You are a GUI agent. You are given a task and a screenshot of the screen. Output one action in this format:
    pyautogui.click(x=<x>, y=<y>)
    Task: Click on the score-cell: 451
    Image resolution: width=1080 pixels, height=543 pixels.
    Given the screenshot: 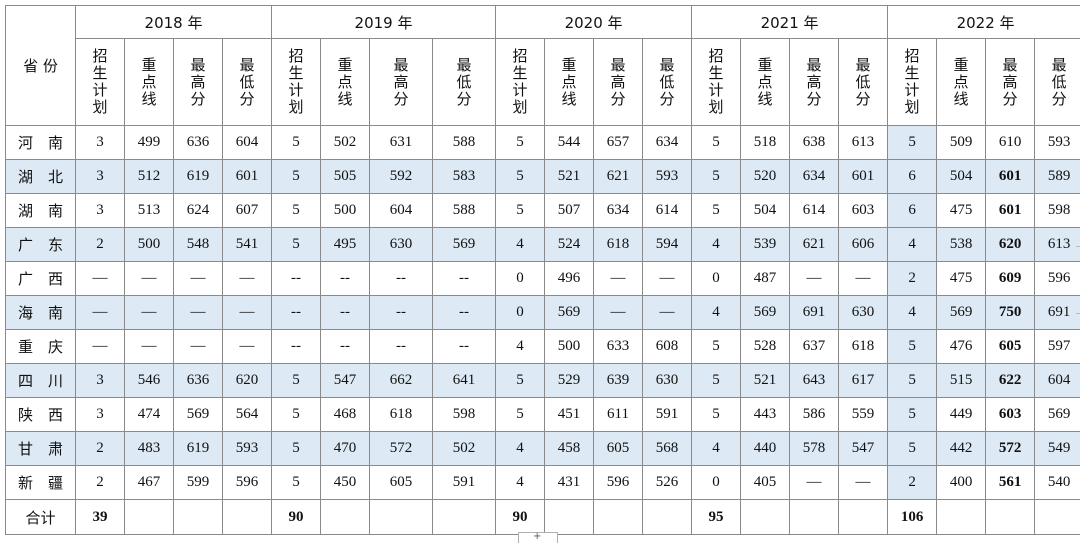 What is the action you would take?
    pyautogui.click(x=569, y=415)
    